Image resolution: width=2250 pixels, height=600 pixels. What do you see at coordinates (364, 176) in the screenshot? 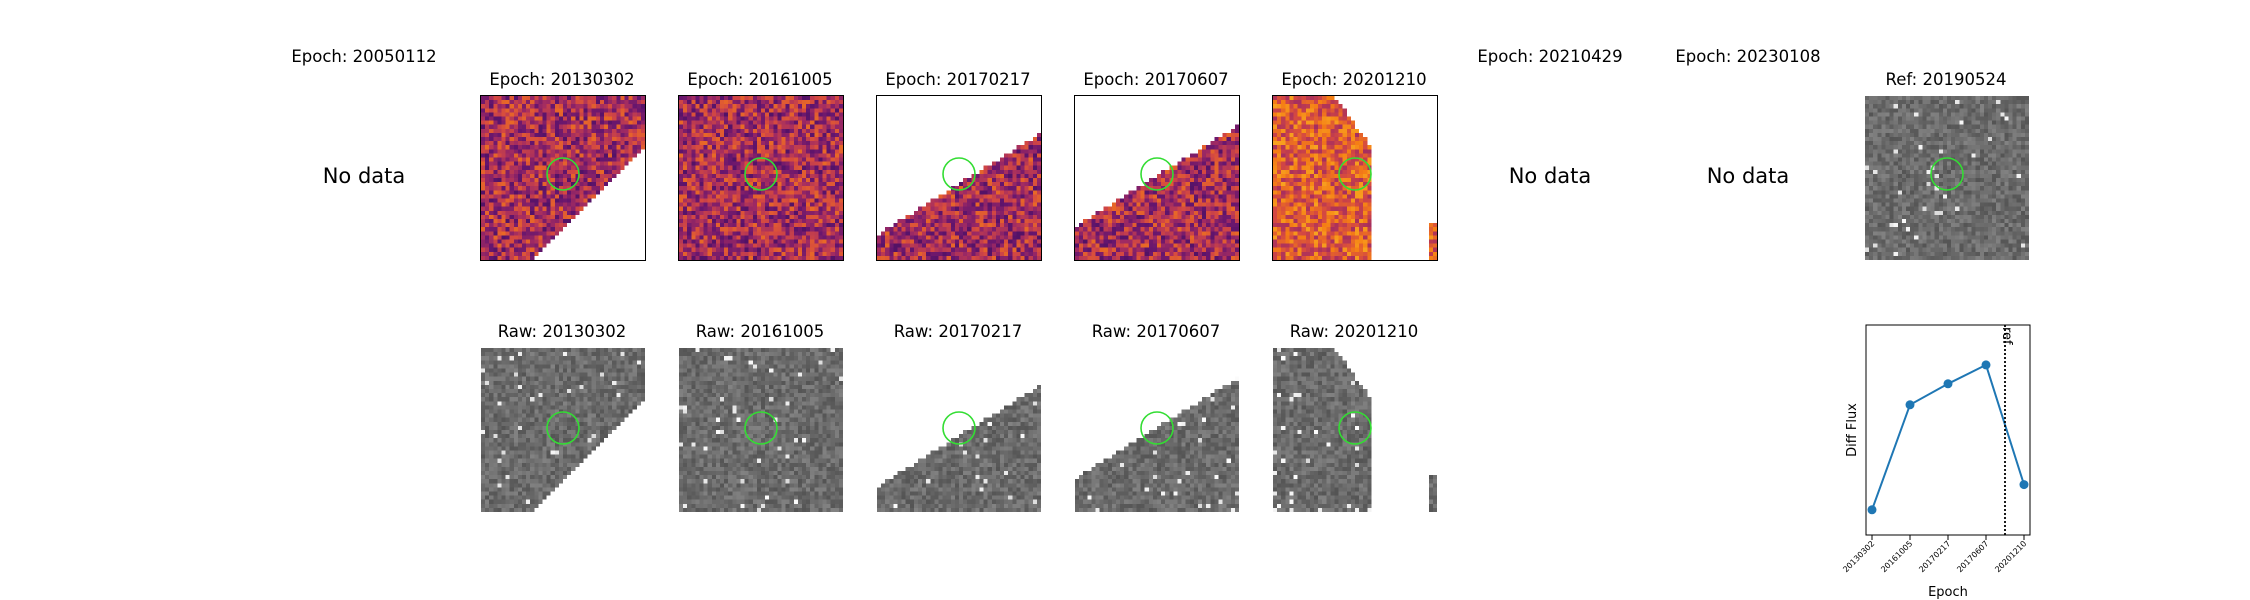
I see `no-data-label-20050112: No data` at bounding box center [364, 176].